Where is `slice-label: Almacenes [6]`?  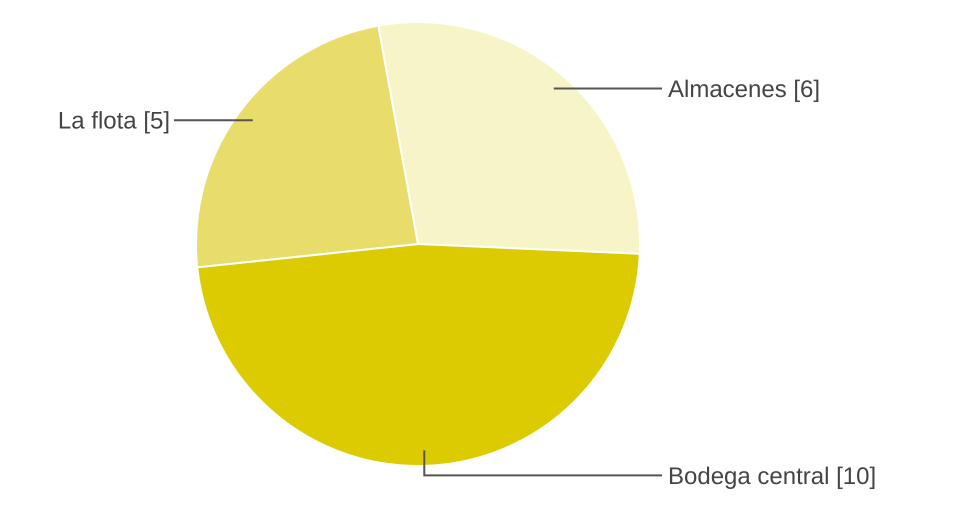 slice-label: Almacenes [6] is located at coordinates (744, 89).